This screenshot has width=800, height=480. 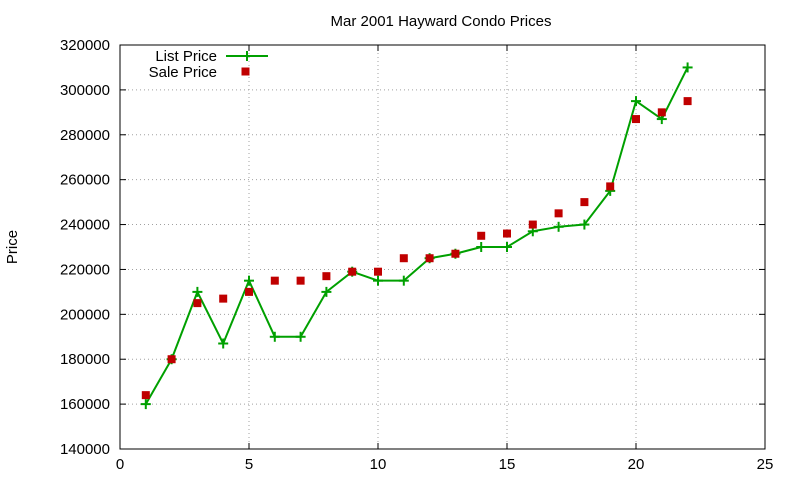 What do you see at coordinates (85, 404) in the screenshot?
I see `y-tick-label: 160000` at bounding box center [85, 404].